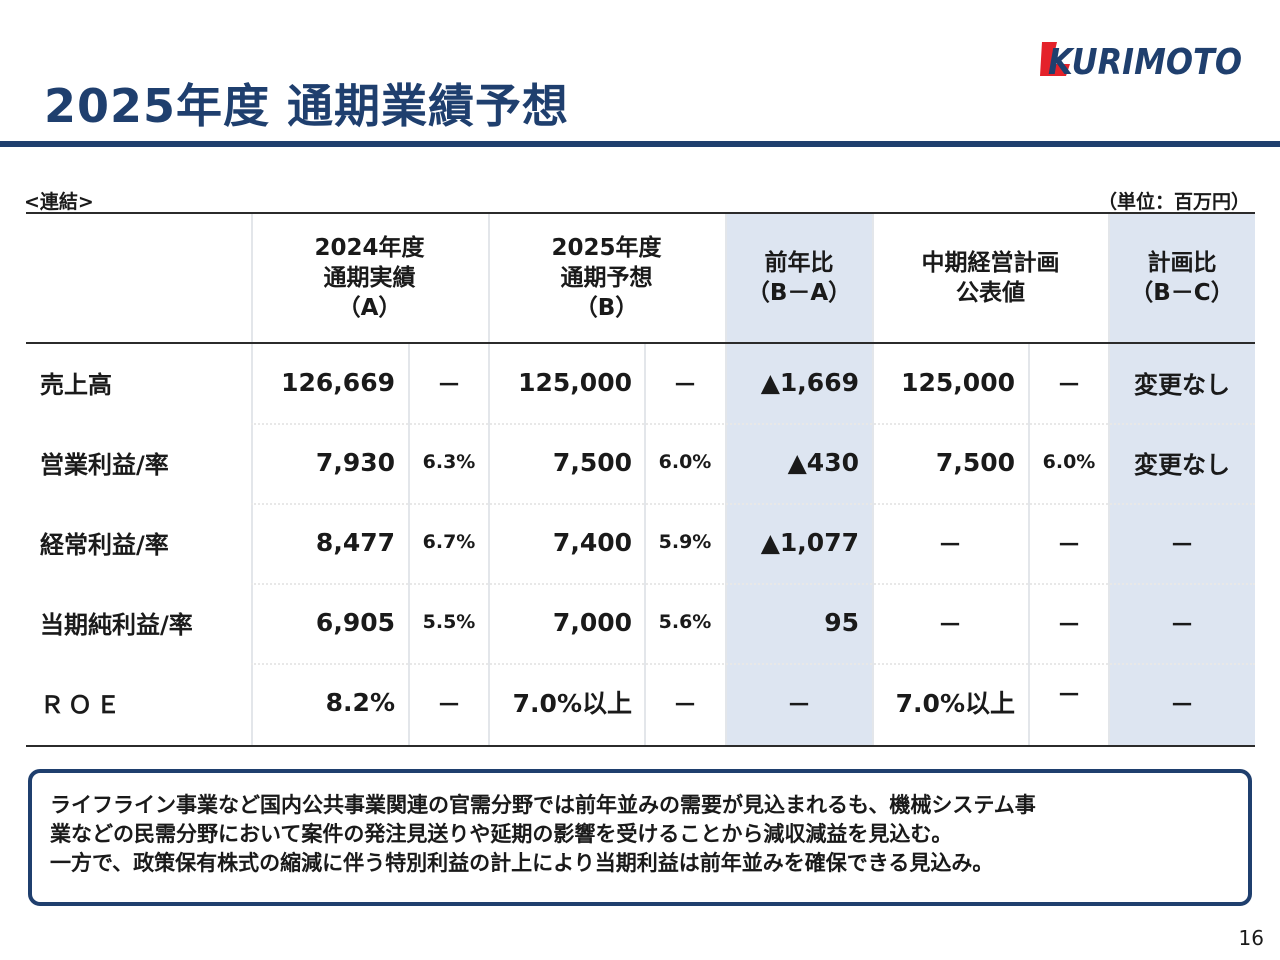 The image size is (1280, 960). I want to click on cell-a-value: 126,669, so click(338, 382).